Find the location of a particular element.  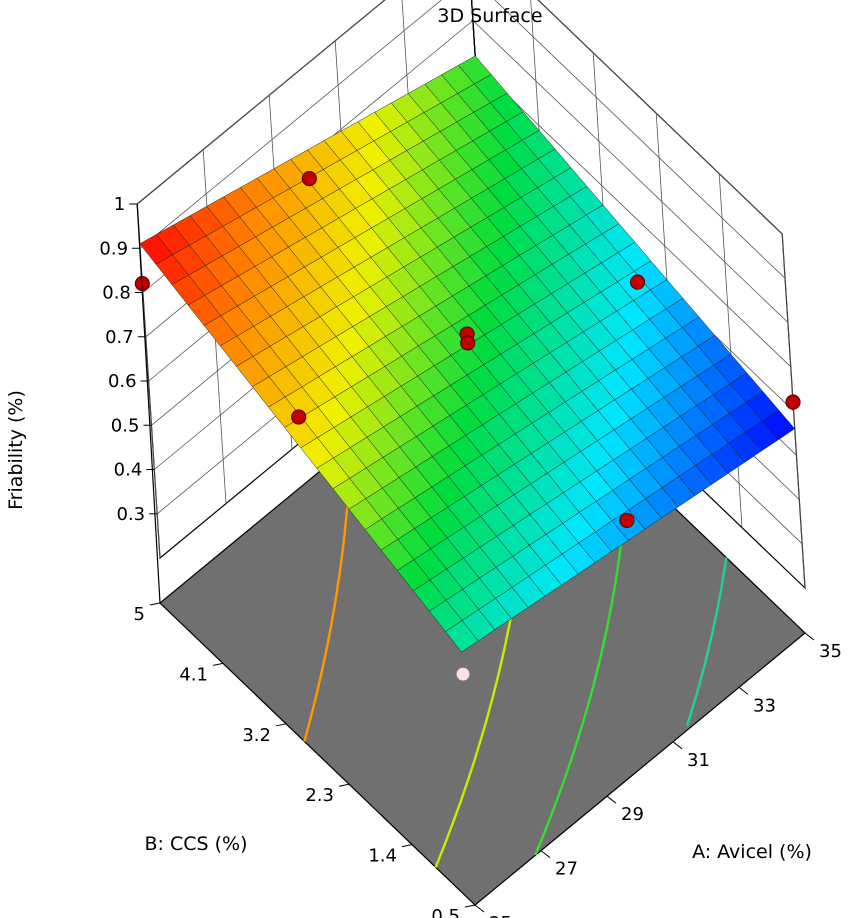

floor-contour is located at coordinates (706, 642).